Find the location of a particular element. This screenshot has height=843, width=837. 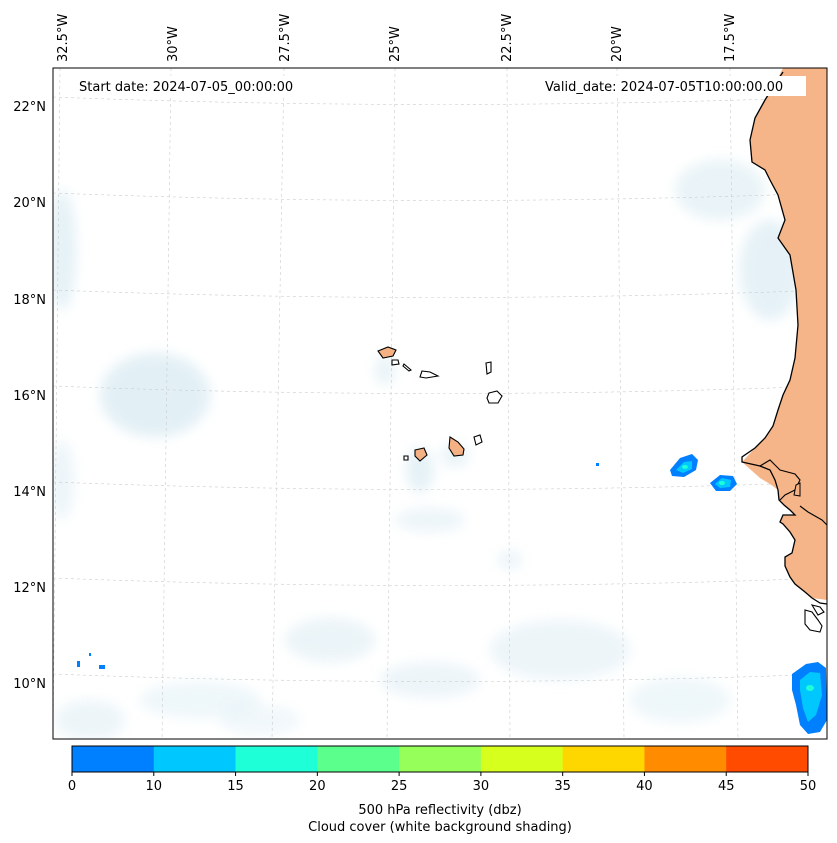

start-date-box is located at coordinates (192, 86).